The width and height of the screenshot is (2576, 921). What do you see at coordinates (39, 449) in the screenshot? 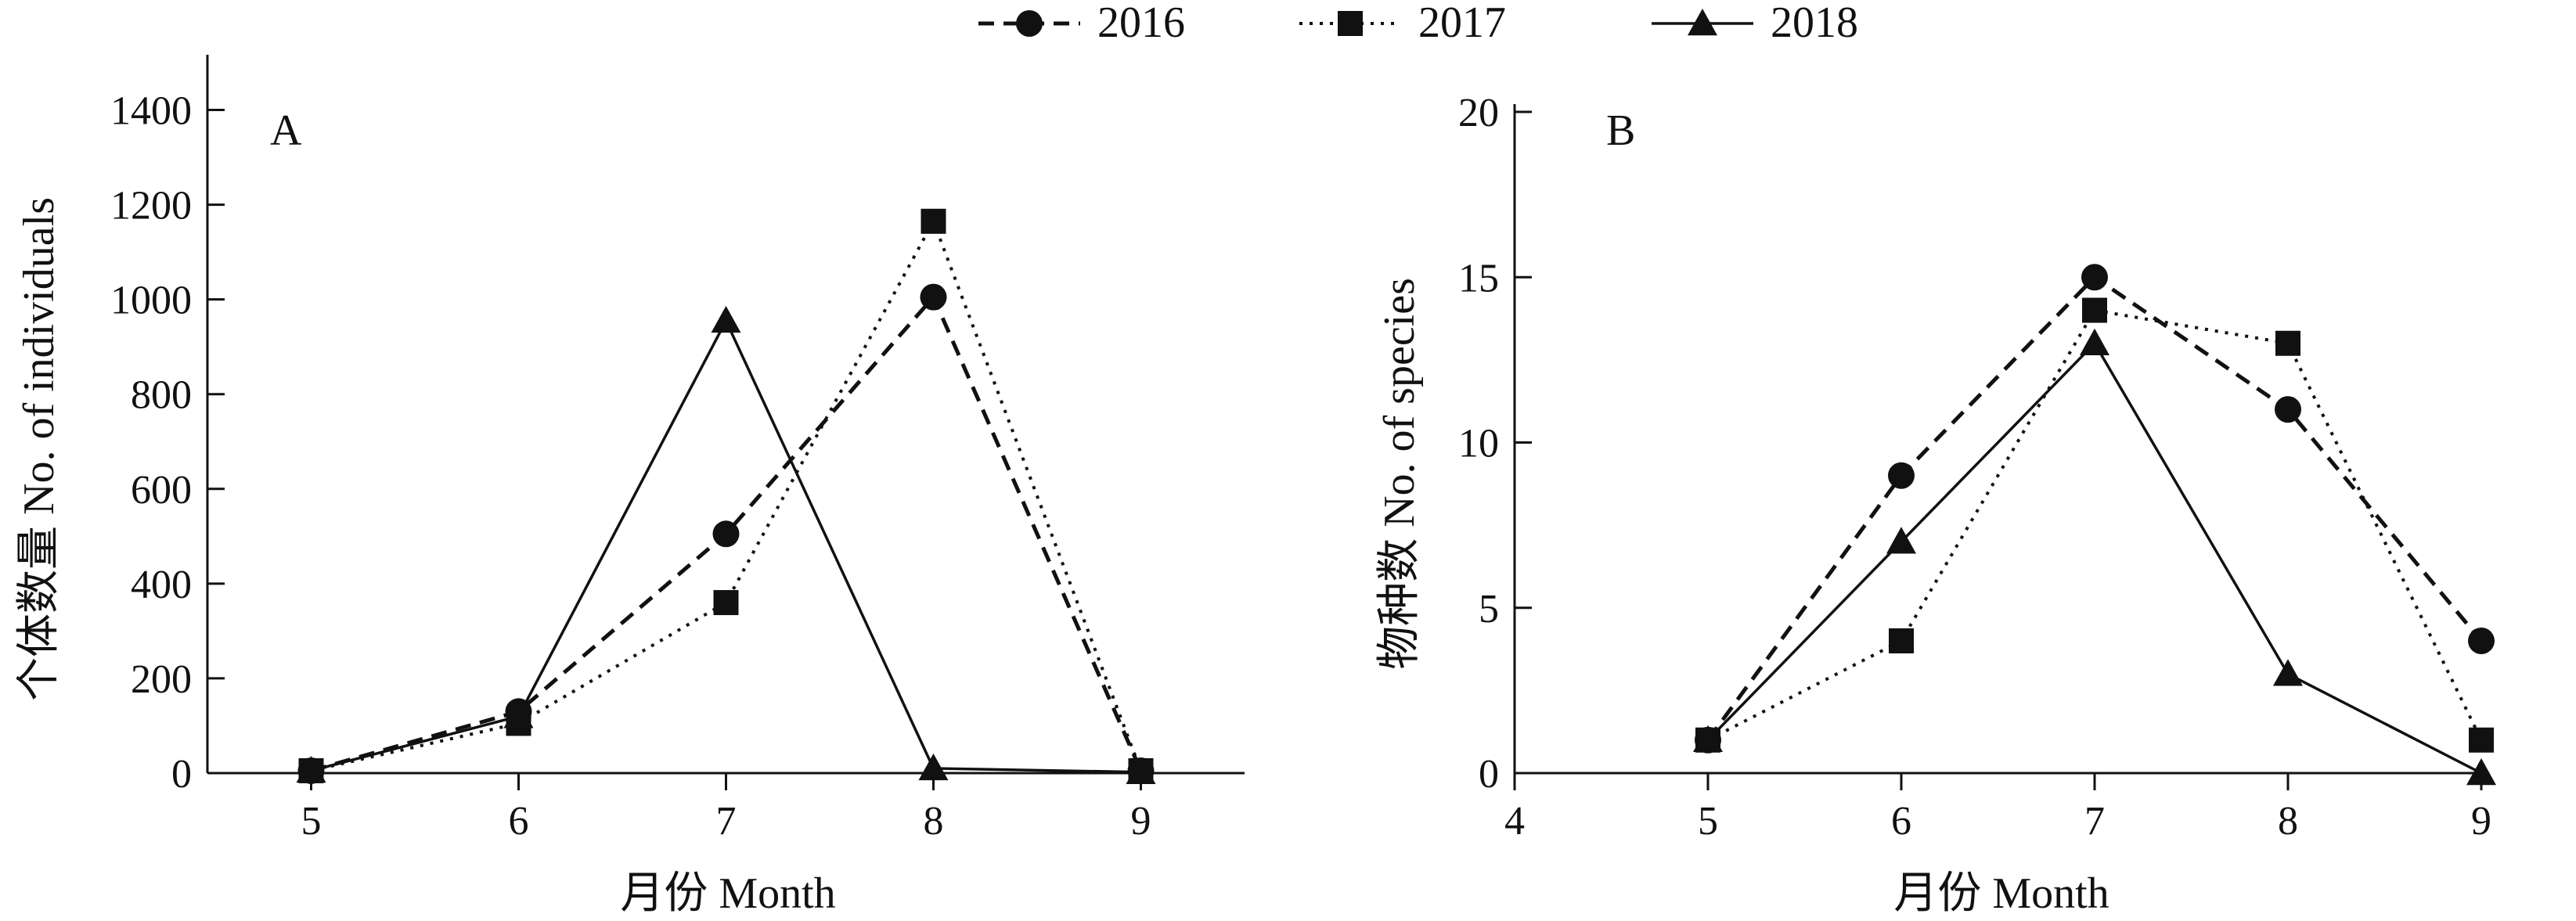
I see `y-axis-title: 个体数量 No. of individuals` at bounding box center [39, 449].